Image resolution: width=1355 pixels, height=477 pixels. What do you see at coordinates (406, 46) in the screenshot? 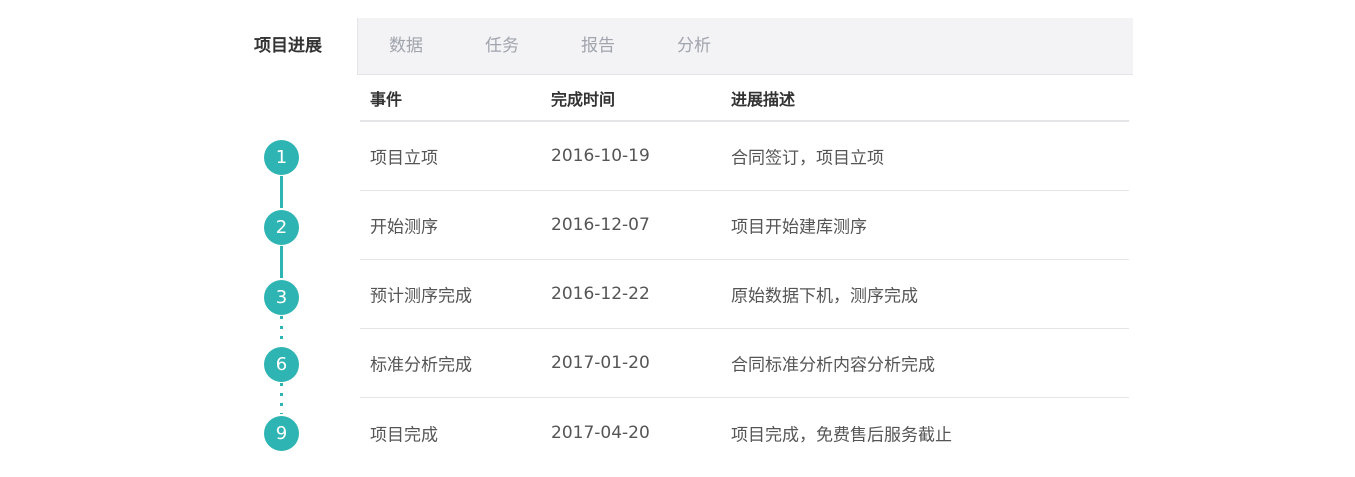
I see `tab-data: 数据` at bounding box center [406, 46].